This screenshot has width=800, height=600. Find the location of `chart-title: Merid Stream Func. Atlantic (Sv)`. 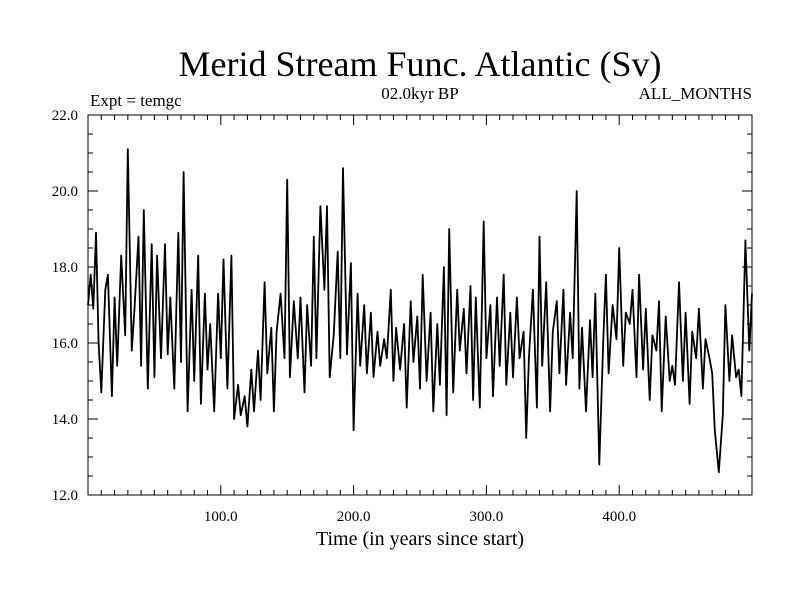

chart-title: Merid Stream Func. Atlantic (Sv) is located at coordinates (420, 64).